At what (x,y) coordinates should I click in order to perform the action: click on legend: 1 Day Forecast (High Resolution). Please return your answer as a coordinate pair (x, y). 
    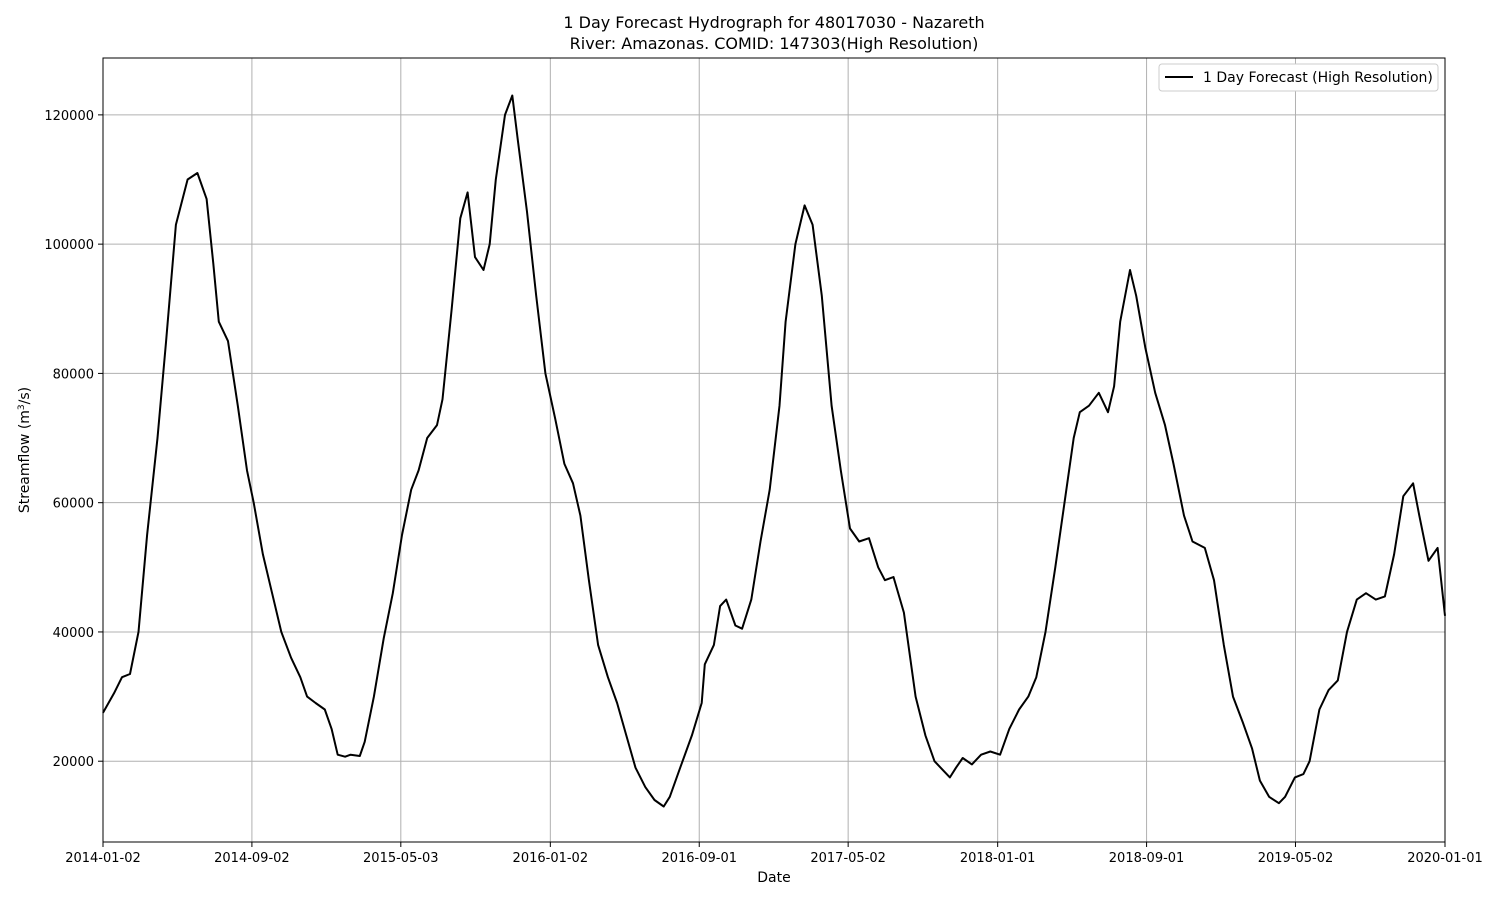
    Looking at the image, I should click on (1298, 77).